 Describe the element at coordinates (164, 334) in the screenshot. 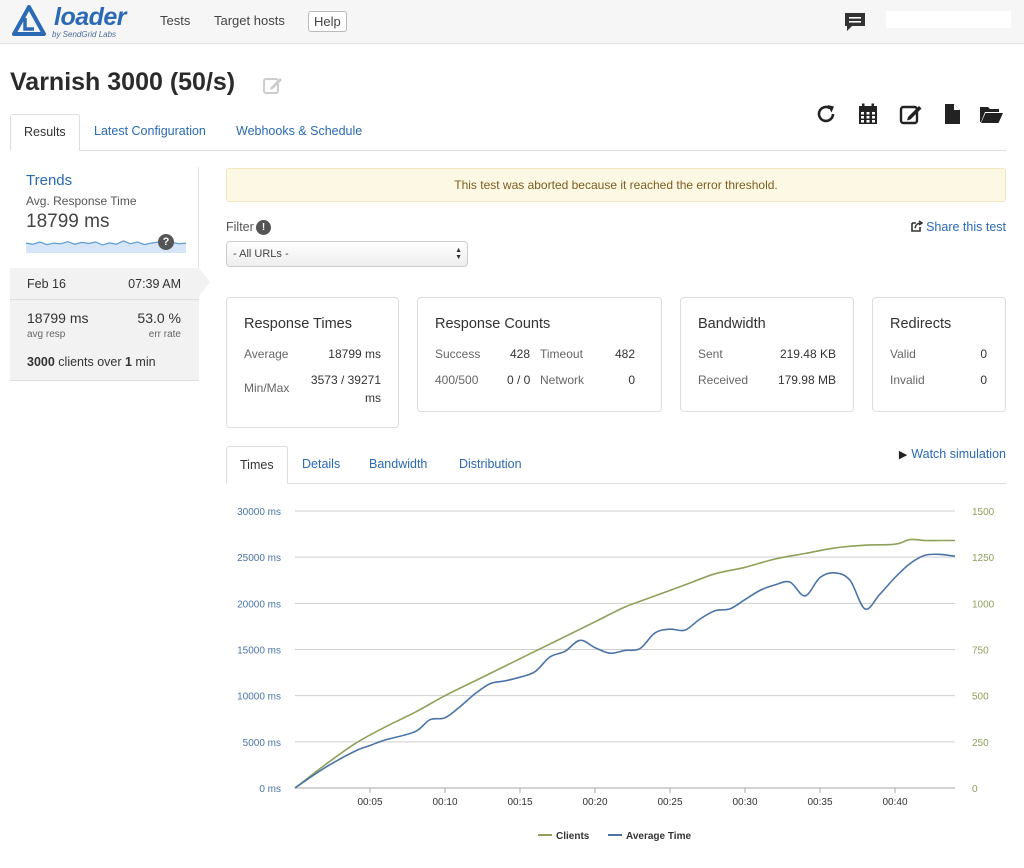

I see `run-err-rate-label: err rate` at that location.